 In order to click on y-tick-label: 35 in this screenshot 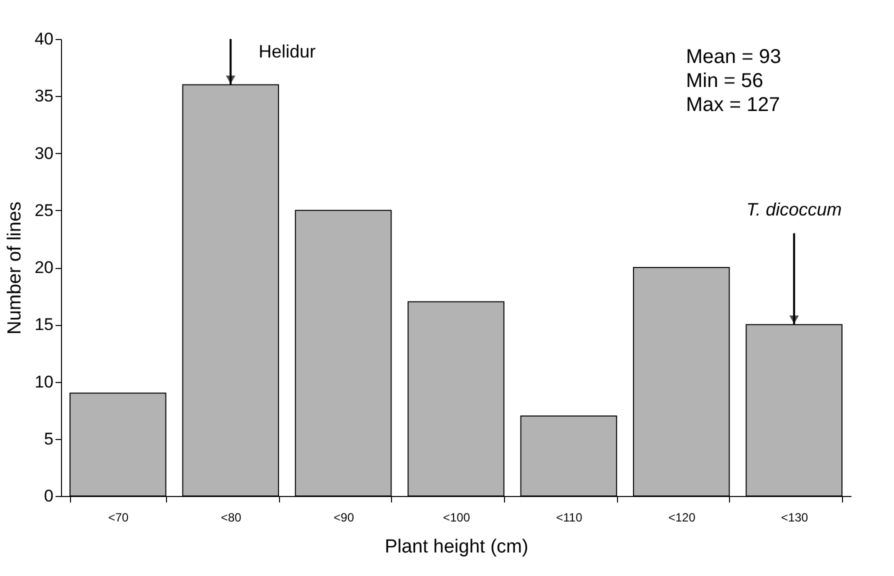, I will do `click(44, 96)`.